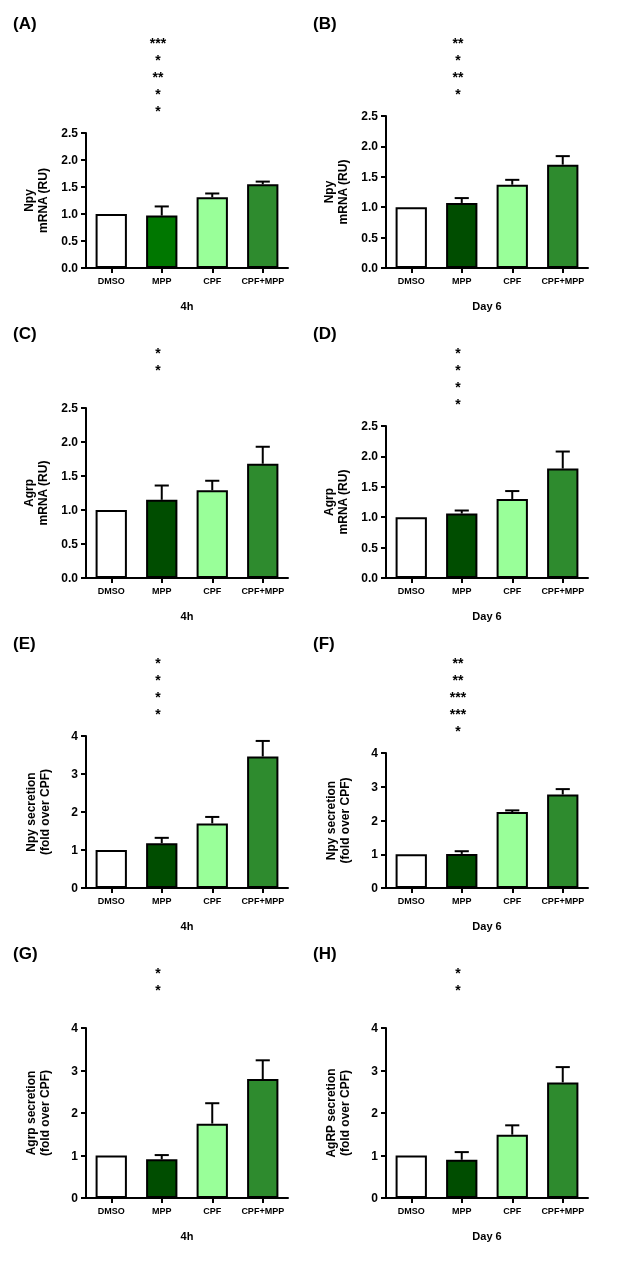 The height and width of the screenshot is (1262, 618). Describe the element at coordinates (325, 23) in the screenshot. I see `chart-title: (B)` at that location.